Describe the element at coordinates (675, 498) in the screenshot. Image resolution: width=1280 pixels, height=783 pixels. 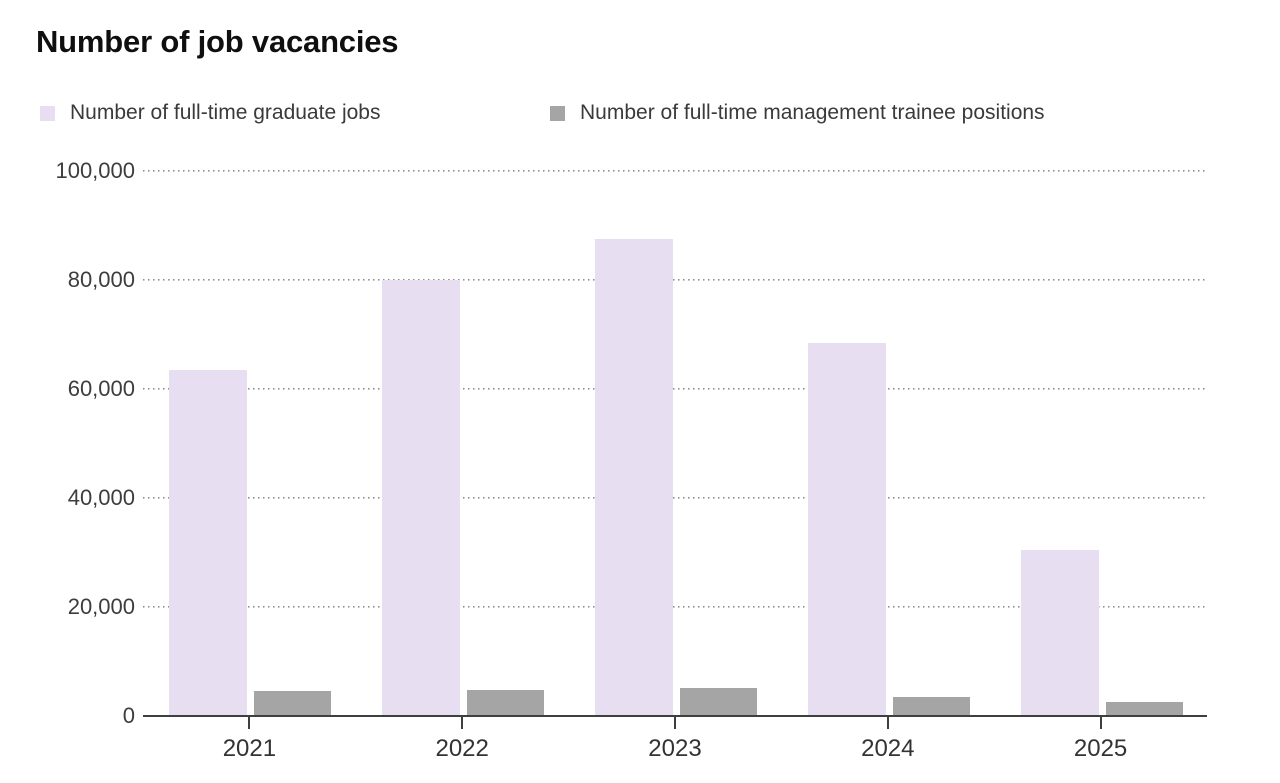
I see `gridline-40,000` at that location.